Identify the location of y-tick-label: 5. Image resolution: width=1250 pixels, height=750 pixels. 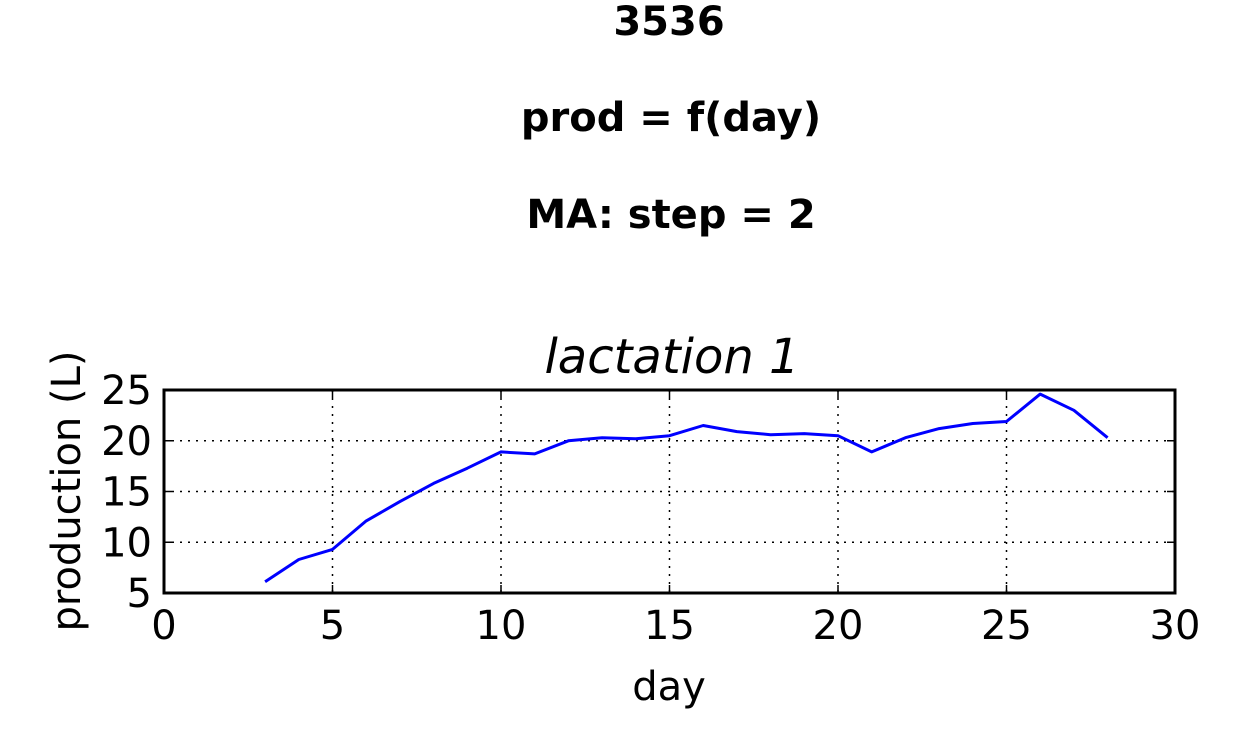
(139, 594).